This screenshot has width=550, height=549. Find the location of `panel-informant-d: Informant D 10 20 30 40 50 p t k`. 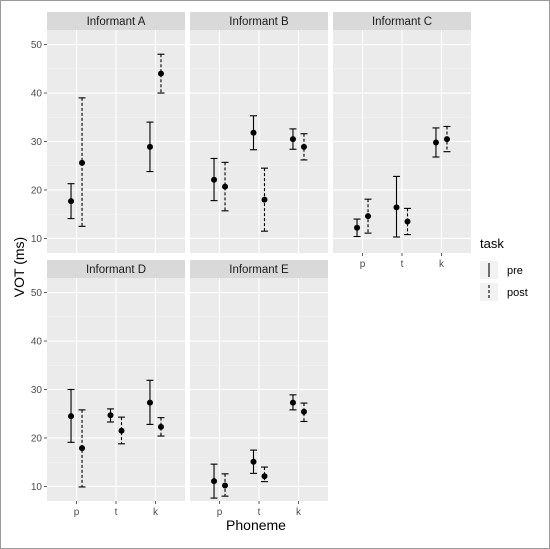

panel-informant-d: Informant D 10 20 30 40 50 p t k is located at coordinates (108, 389).